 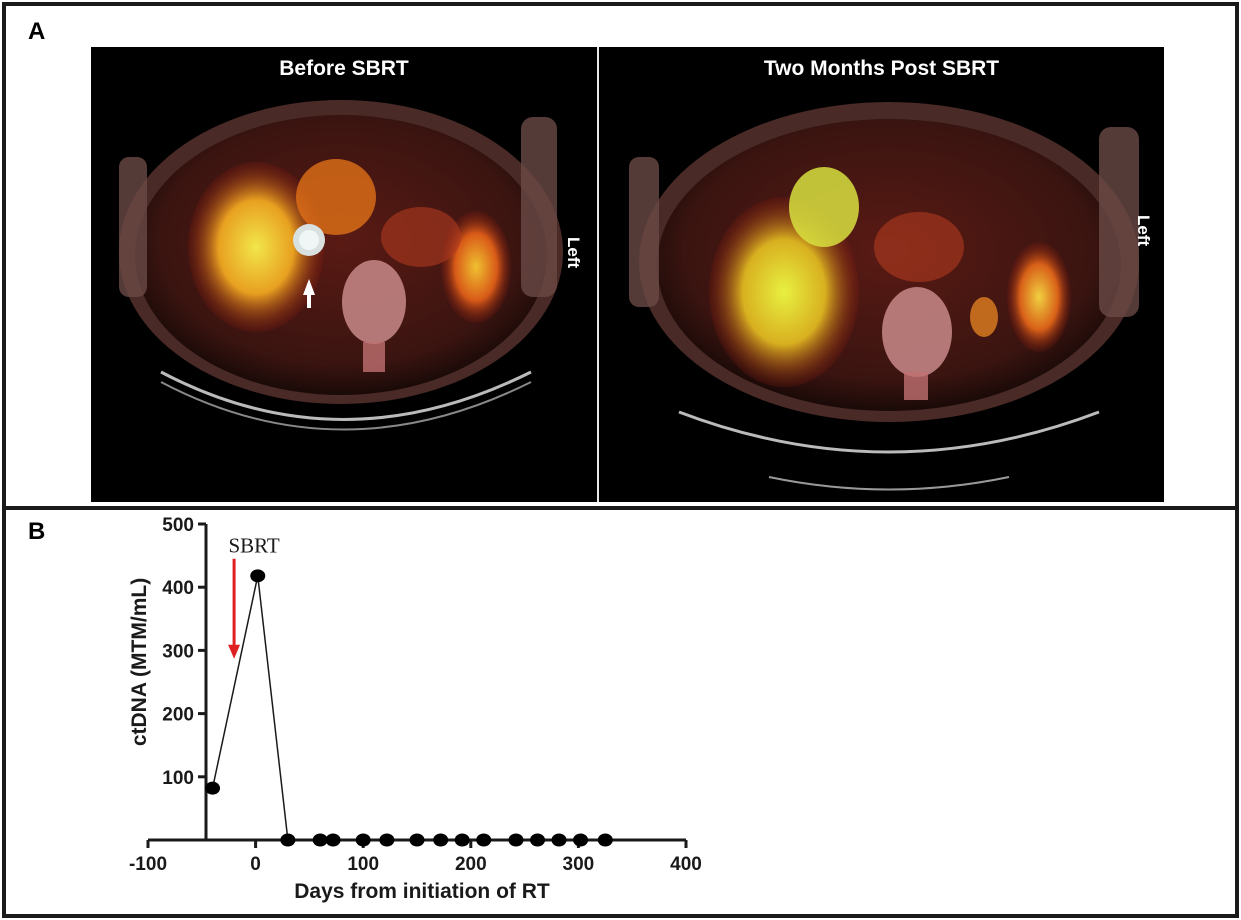 What do you see at coordinates (178, 588) in the screenshot?
I see `y-tick-label-400: 400` at bounding box center [178, 588].